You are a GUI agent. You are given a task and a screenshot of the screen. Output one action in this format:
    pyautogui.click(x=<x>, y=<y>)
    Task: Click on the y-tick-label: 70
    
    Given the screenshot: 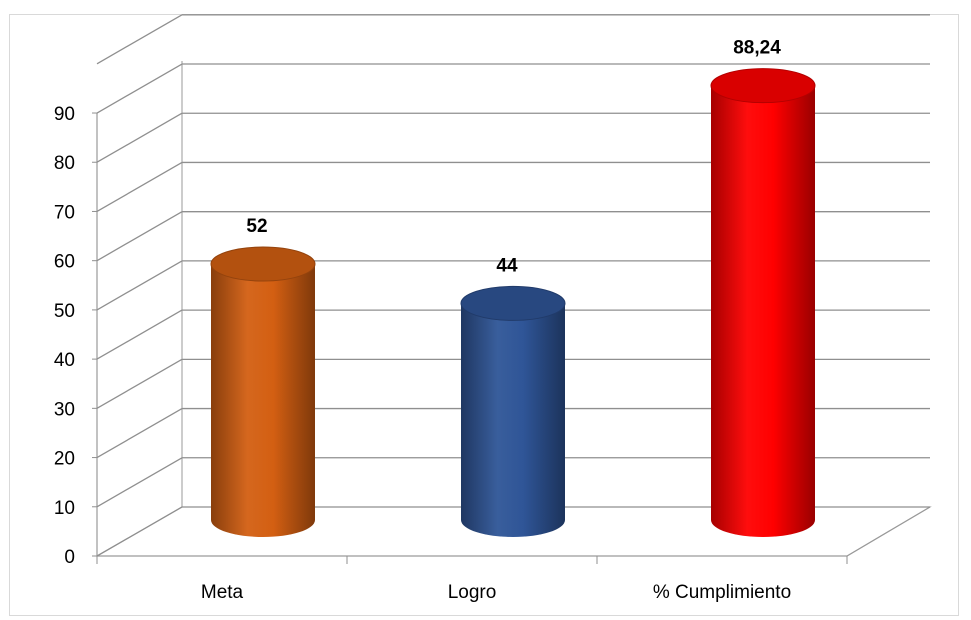 What is the action you would take?
    pyautogui.click(x=64, y=212)
    